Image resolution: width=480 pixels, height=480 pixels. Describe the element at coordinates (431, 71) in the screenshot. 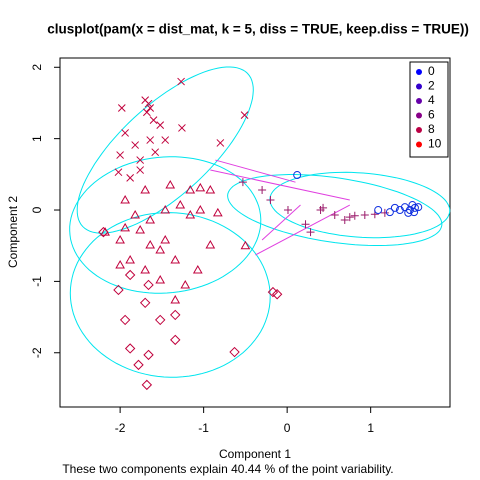

I see `legend-label: 0` at that location.